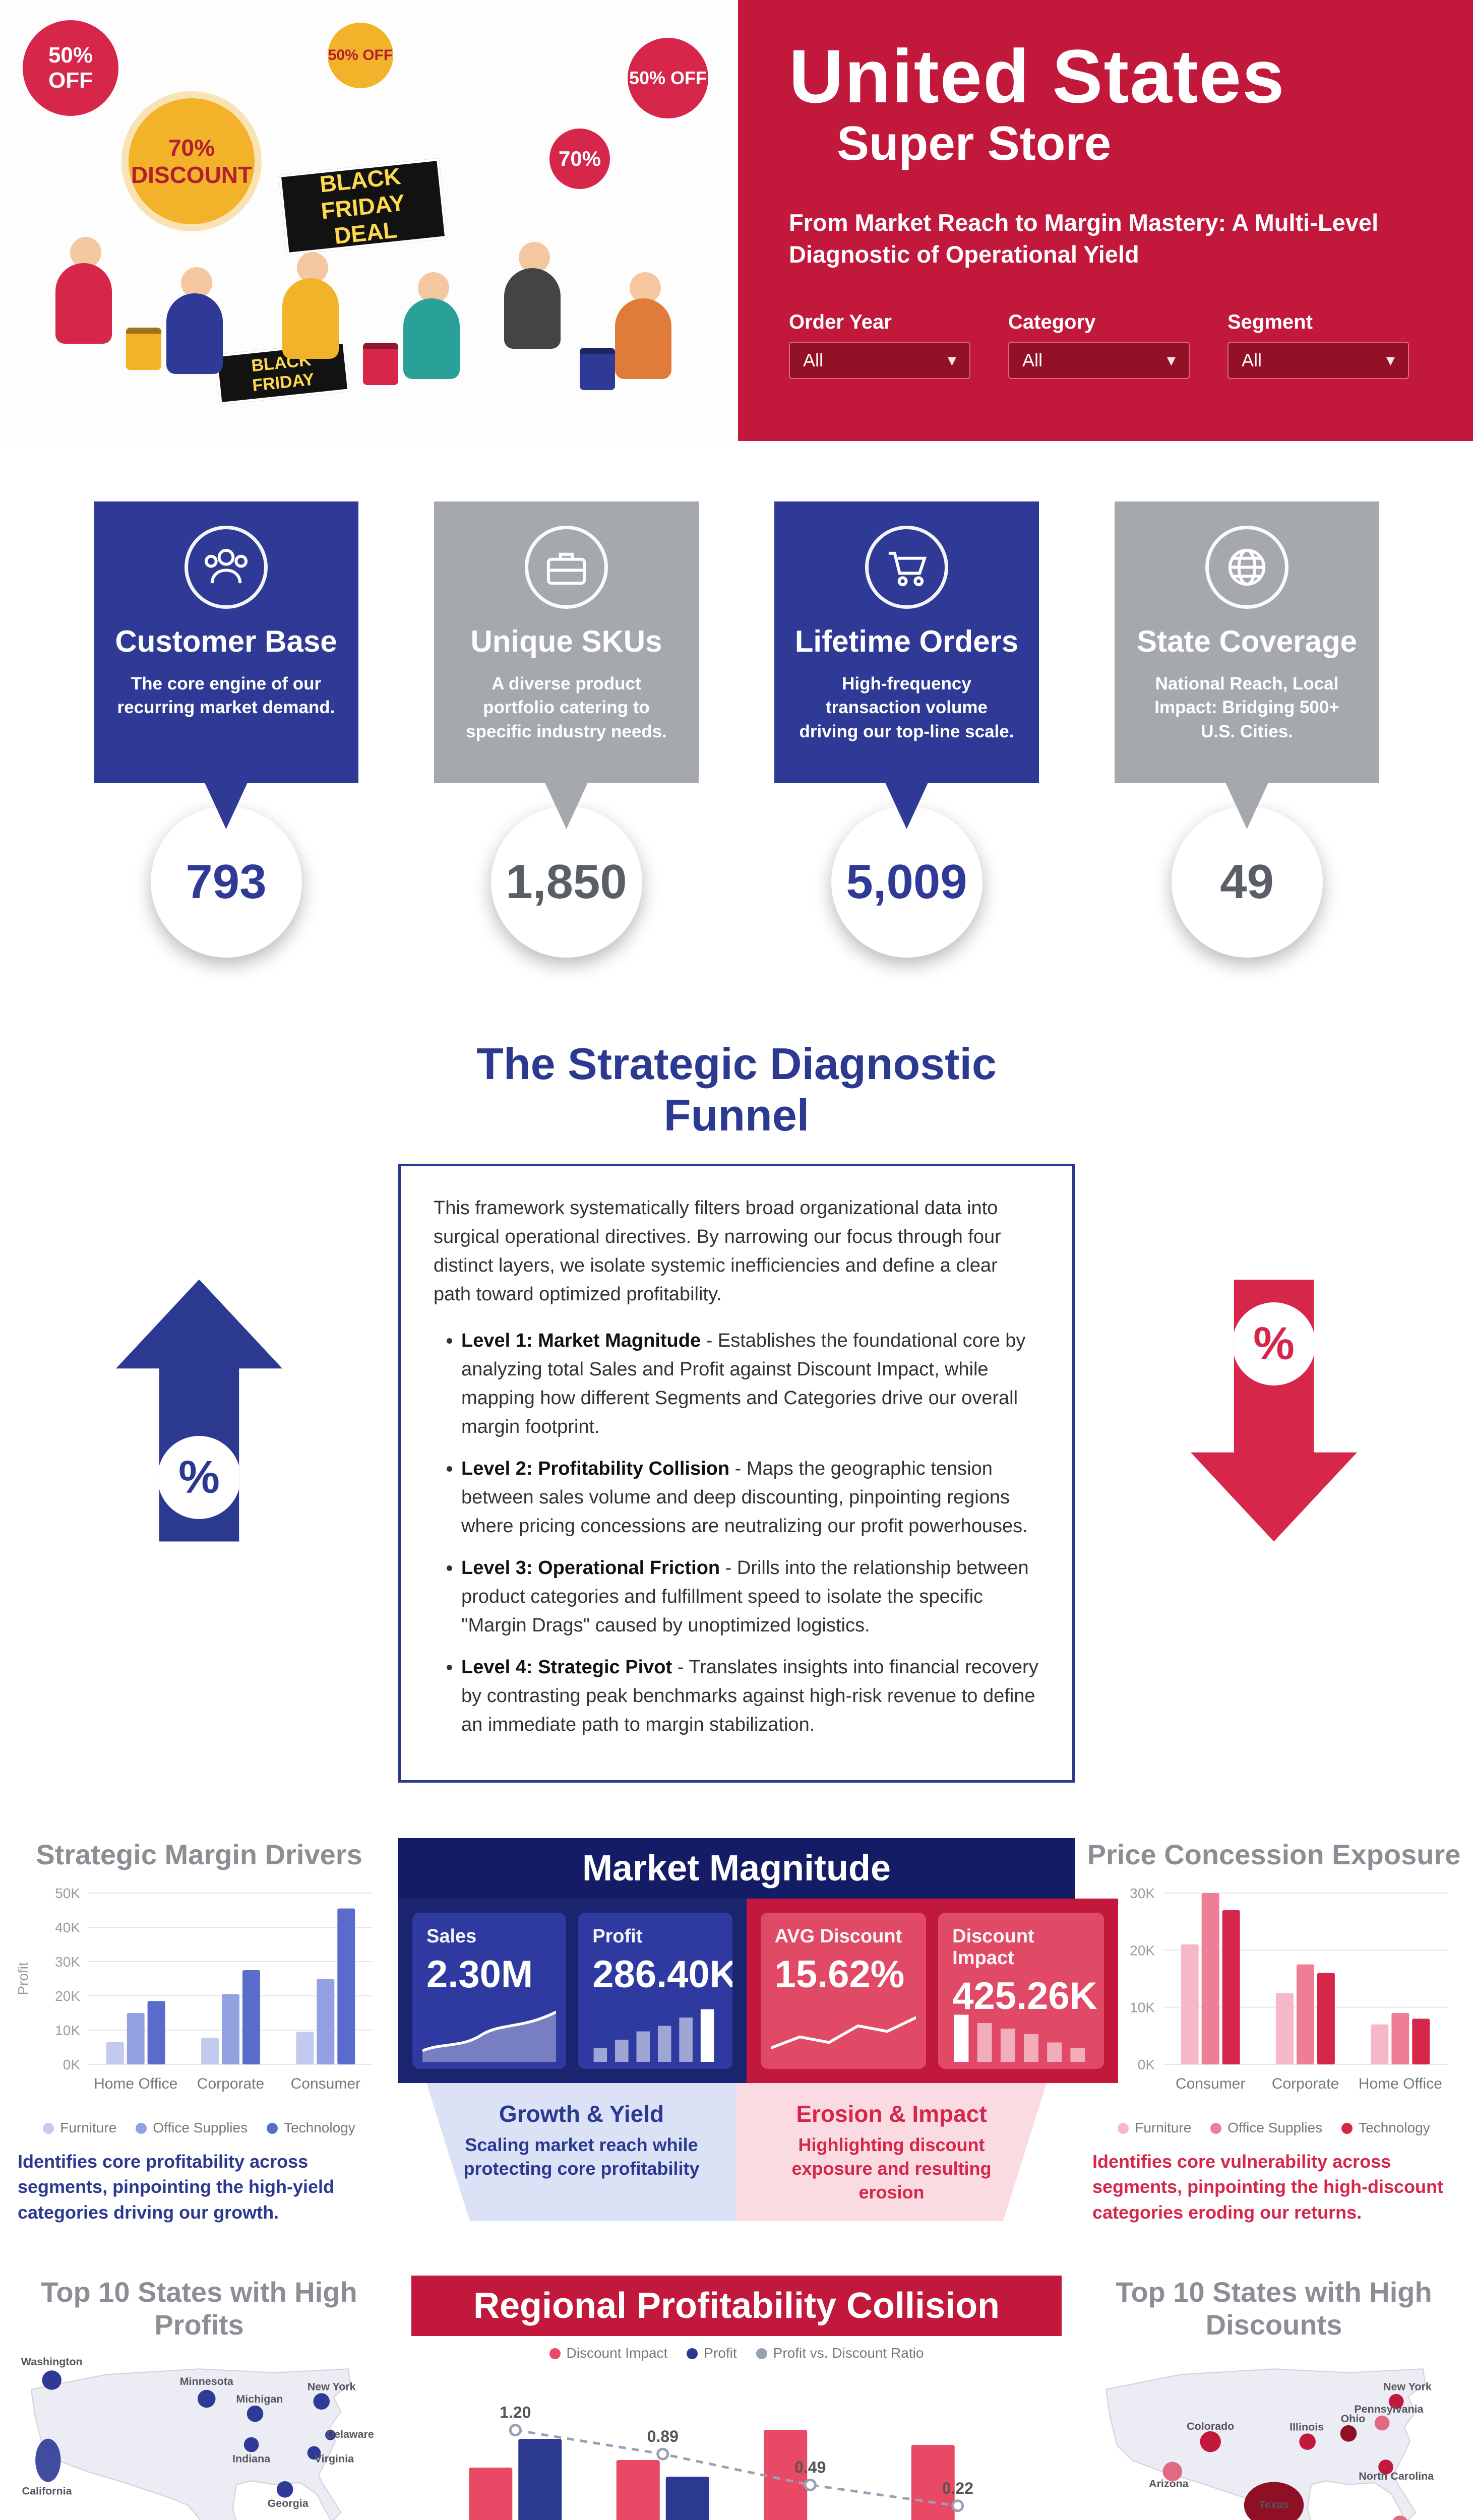  What do you see at coordinates (135, 2083) in the screenshot?
I see `svg-text: Home Office` at bounding box center [135, 2083].